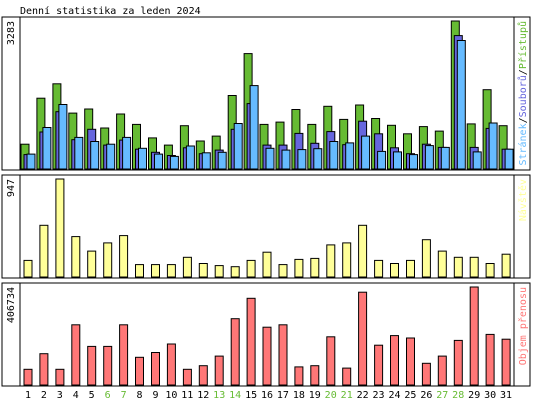 The height and width of the screenshot is (405, 533). I want to click on bar-Stránek-day-31, so click(509, 159).